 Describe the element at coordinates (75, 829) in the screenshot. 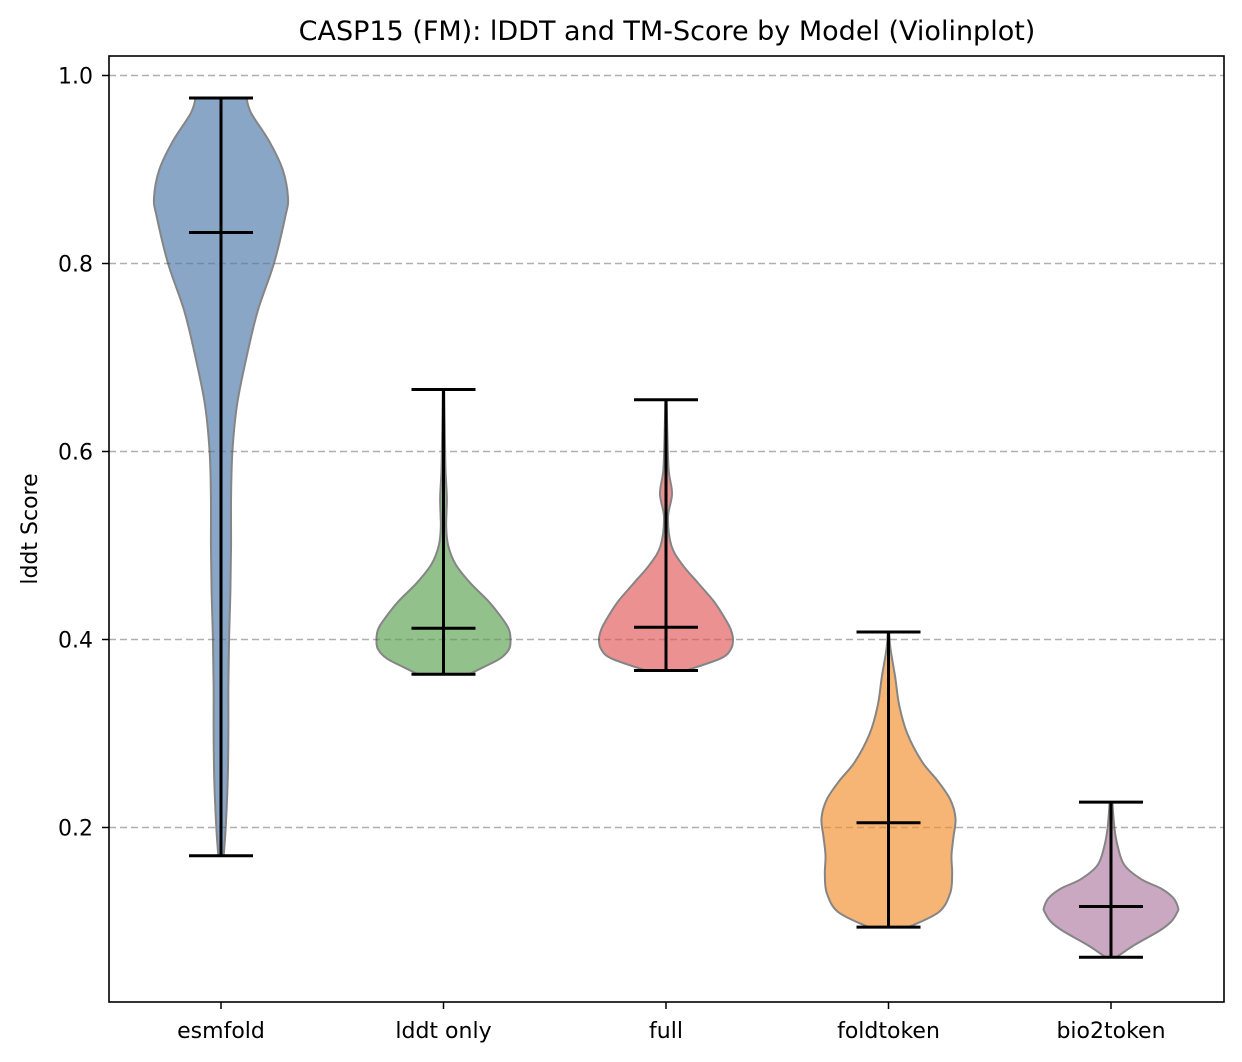

I see `y-tick-label: 0.2` at that location.